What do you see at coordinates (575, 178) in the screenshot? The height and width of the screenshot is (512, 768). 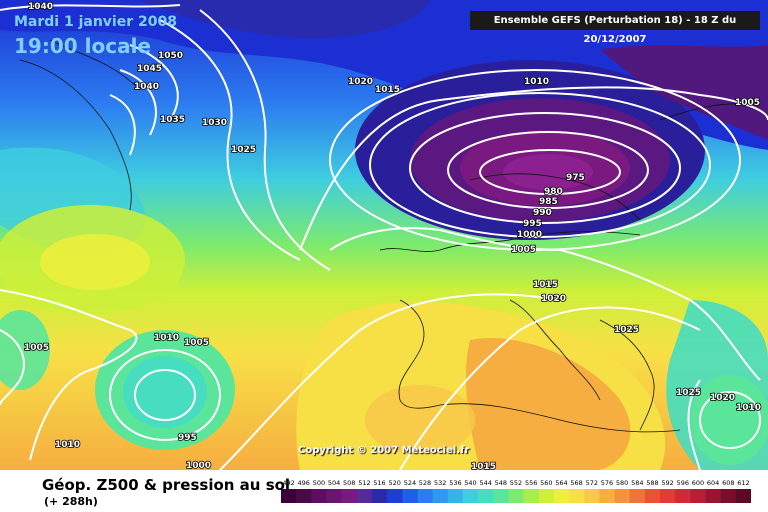 I see `isobar-label: 975` at bounding box center [575, 178].